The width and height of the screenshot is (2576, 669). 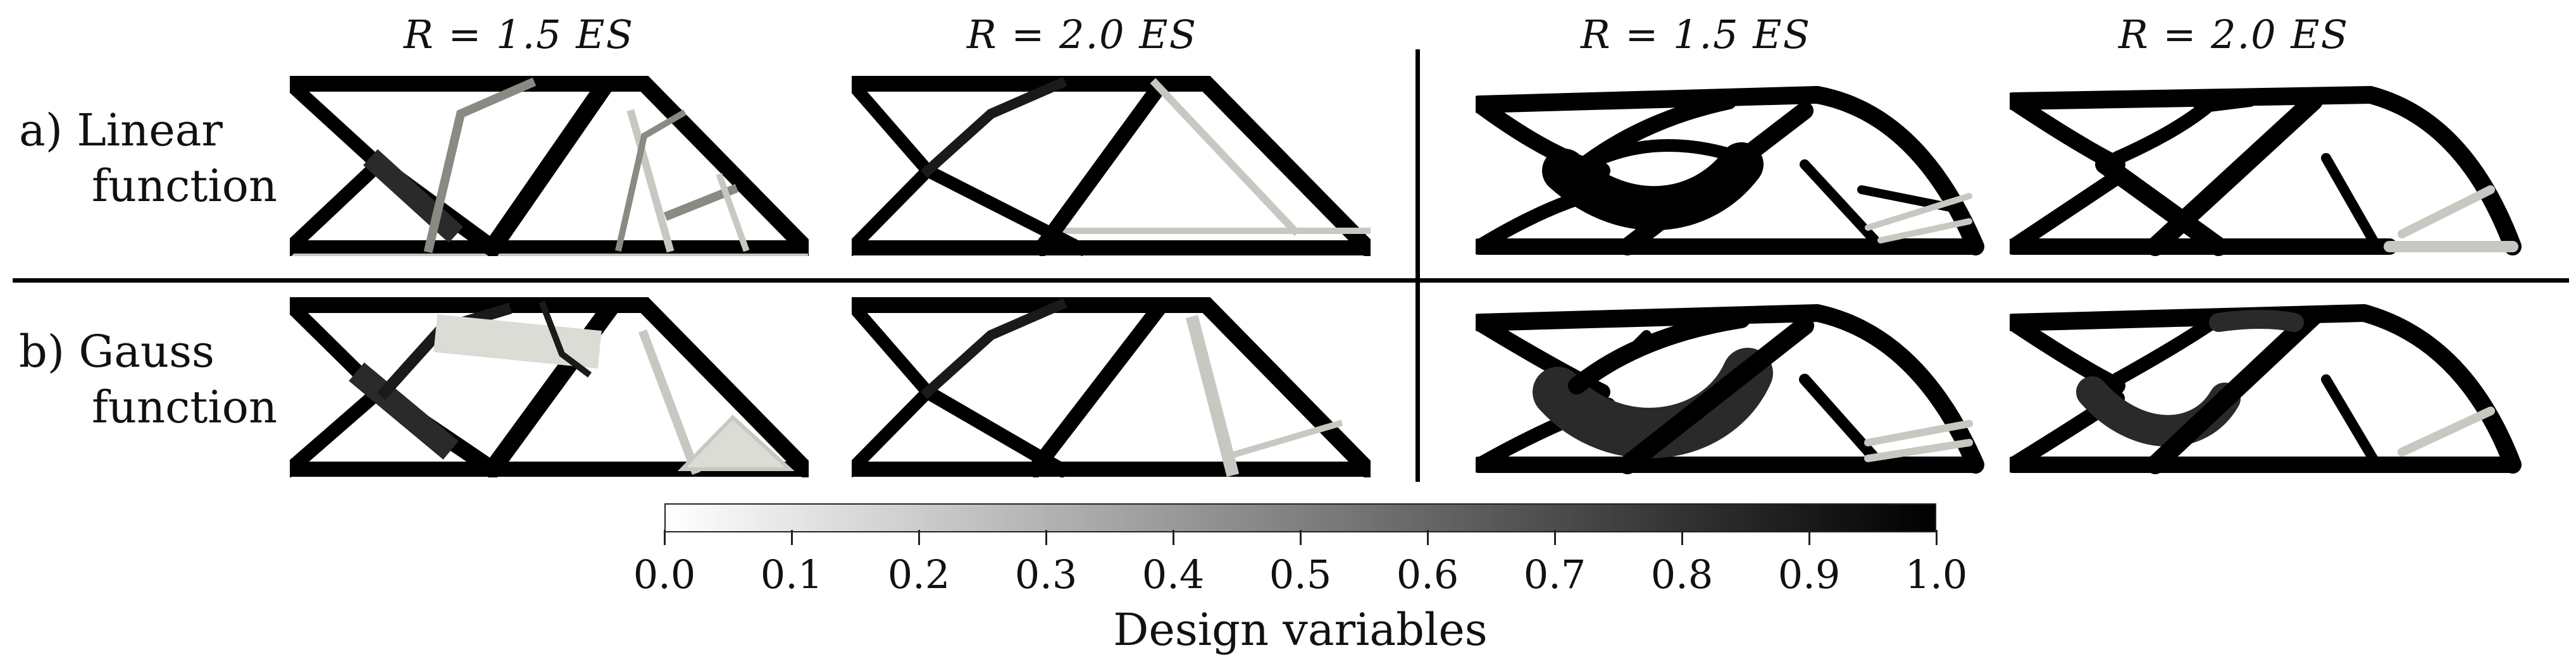 What do you see at coordinates (918, 575) in the screenshot?
I see `colorbar-tick-label: 0.2` at bounding box center [918, 575].